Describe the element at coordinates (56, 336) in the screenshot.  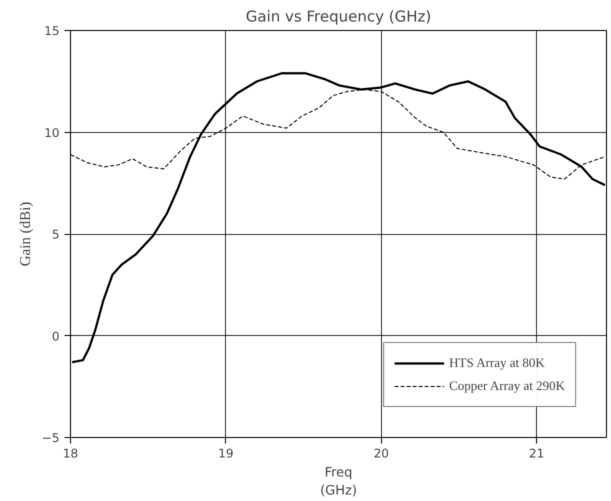
I see `y-tick-label: 0` at that location.